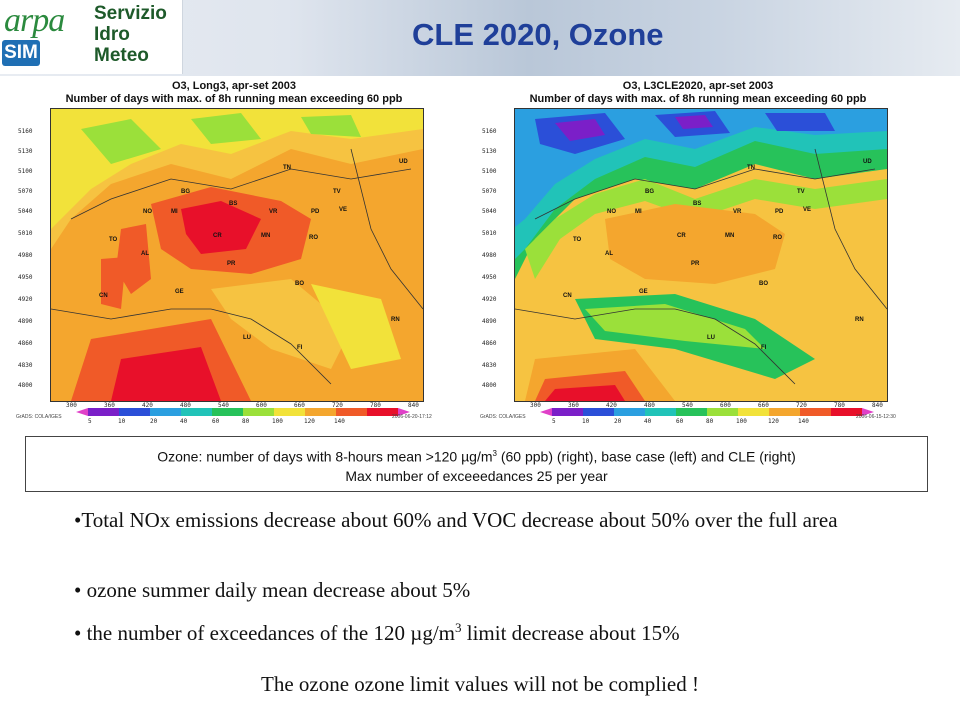 This screenshot has height=720, width=960. Describe the element at coordinates (586, 421) in the screenshot. I see `colorbar-label: 10` at that location.